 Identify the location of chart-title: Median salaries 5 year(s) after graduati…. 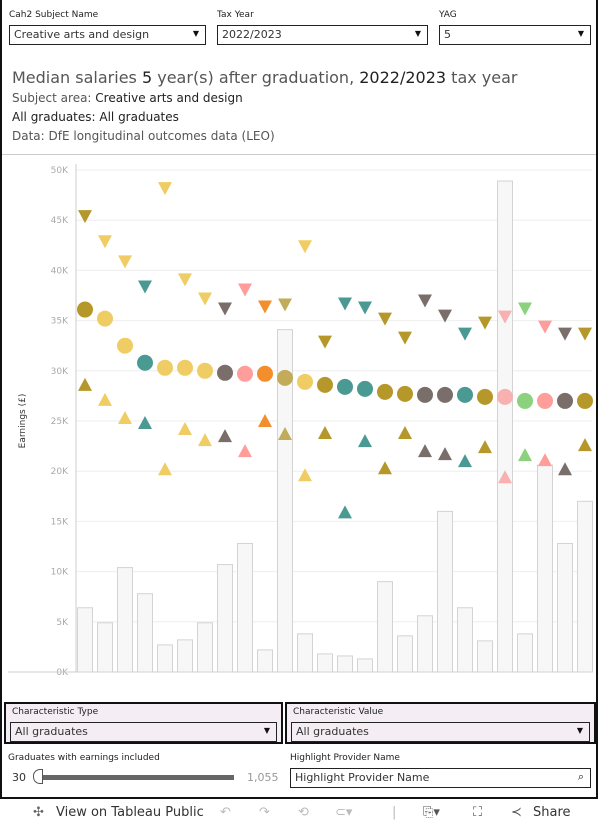
(265, 77).